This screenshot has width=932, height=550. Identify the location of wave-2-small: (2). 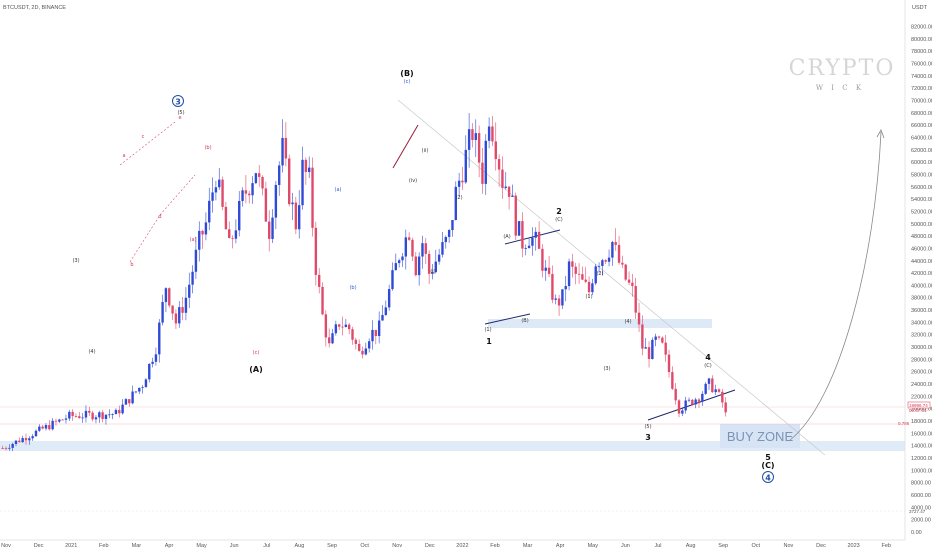
(458, 198).